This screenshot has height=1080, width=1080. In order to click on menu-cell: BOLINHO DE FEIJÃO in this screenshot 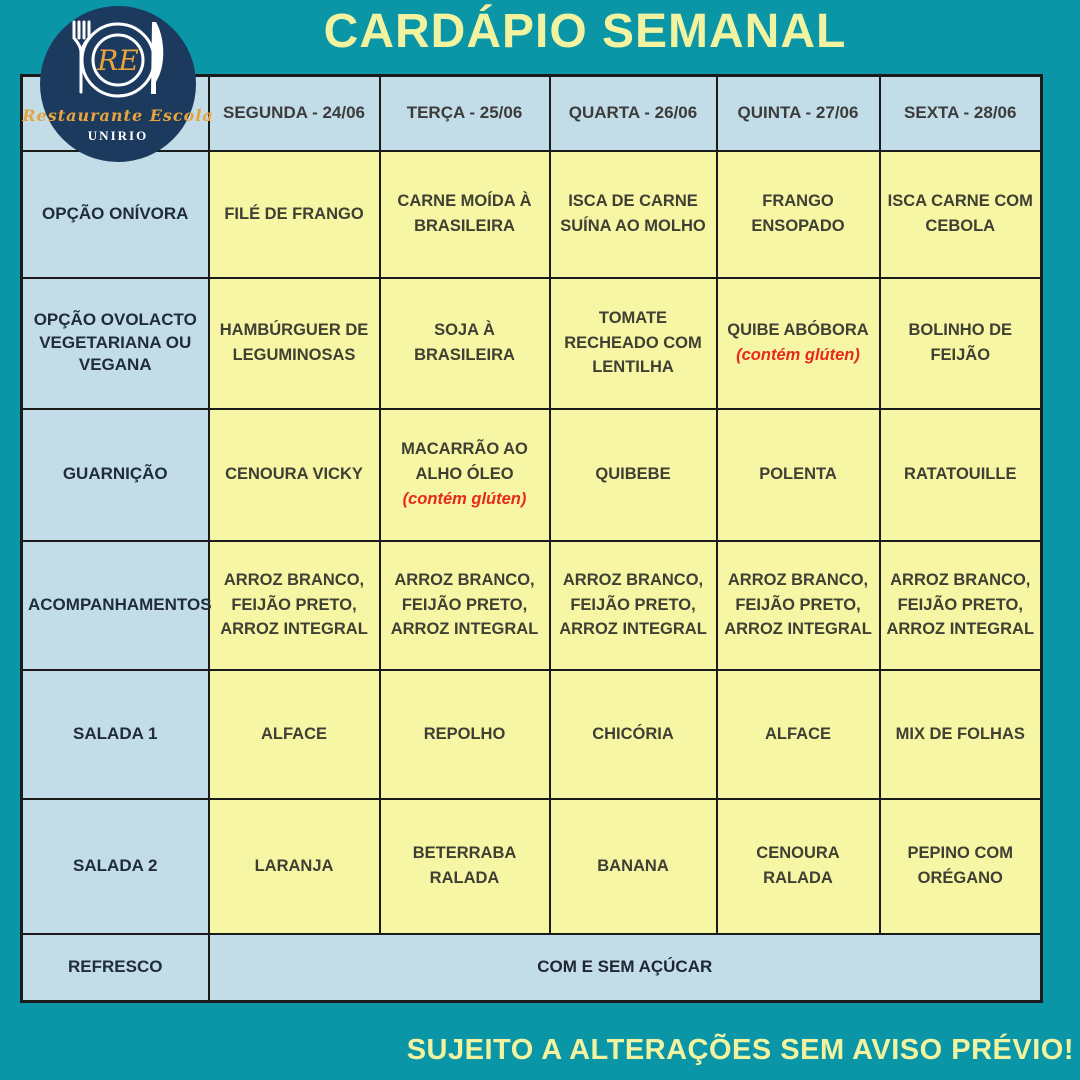, I will do `click(960, 343)`.